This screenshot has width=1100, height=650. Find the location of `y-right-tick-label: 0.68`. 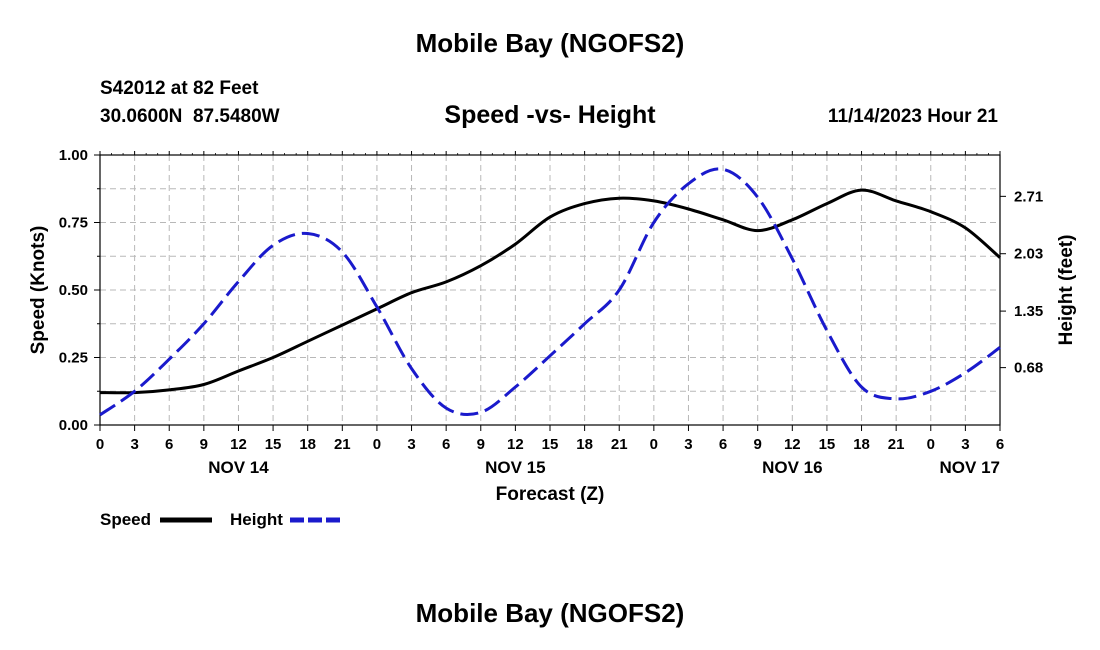

y-right-tick-label: 0.68 is located at coordinates (1028, 368).